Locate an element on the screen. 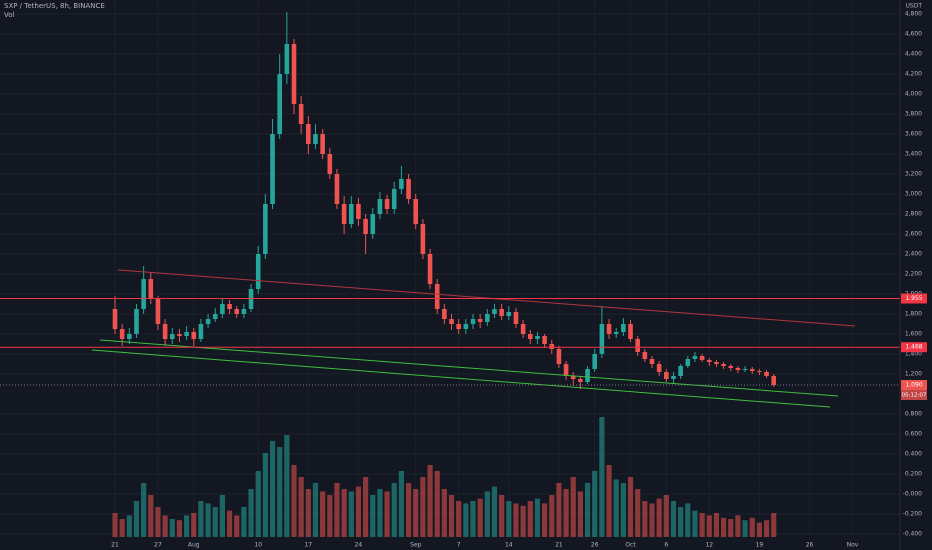 The image size is (932, 550). y-tick-label: 4,800 is located at coordinates (913, 14).